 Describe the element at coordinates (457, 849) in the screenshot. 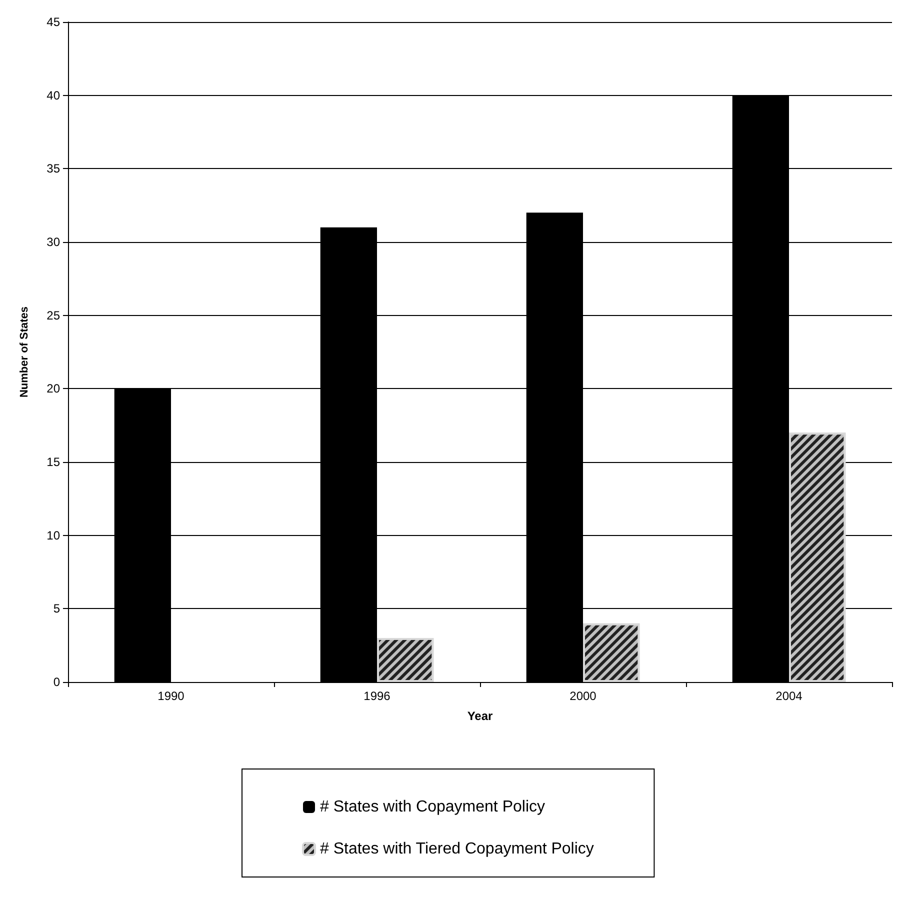

I see `legend-label: # States with Tiered Copayment Policy` at that location.